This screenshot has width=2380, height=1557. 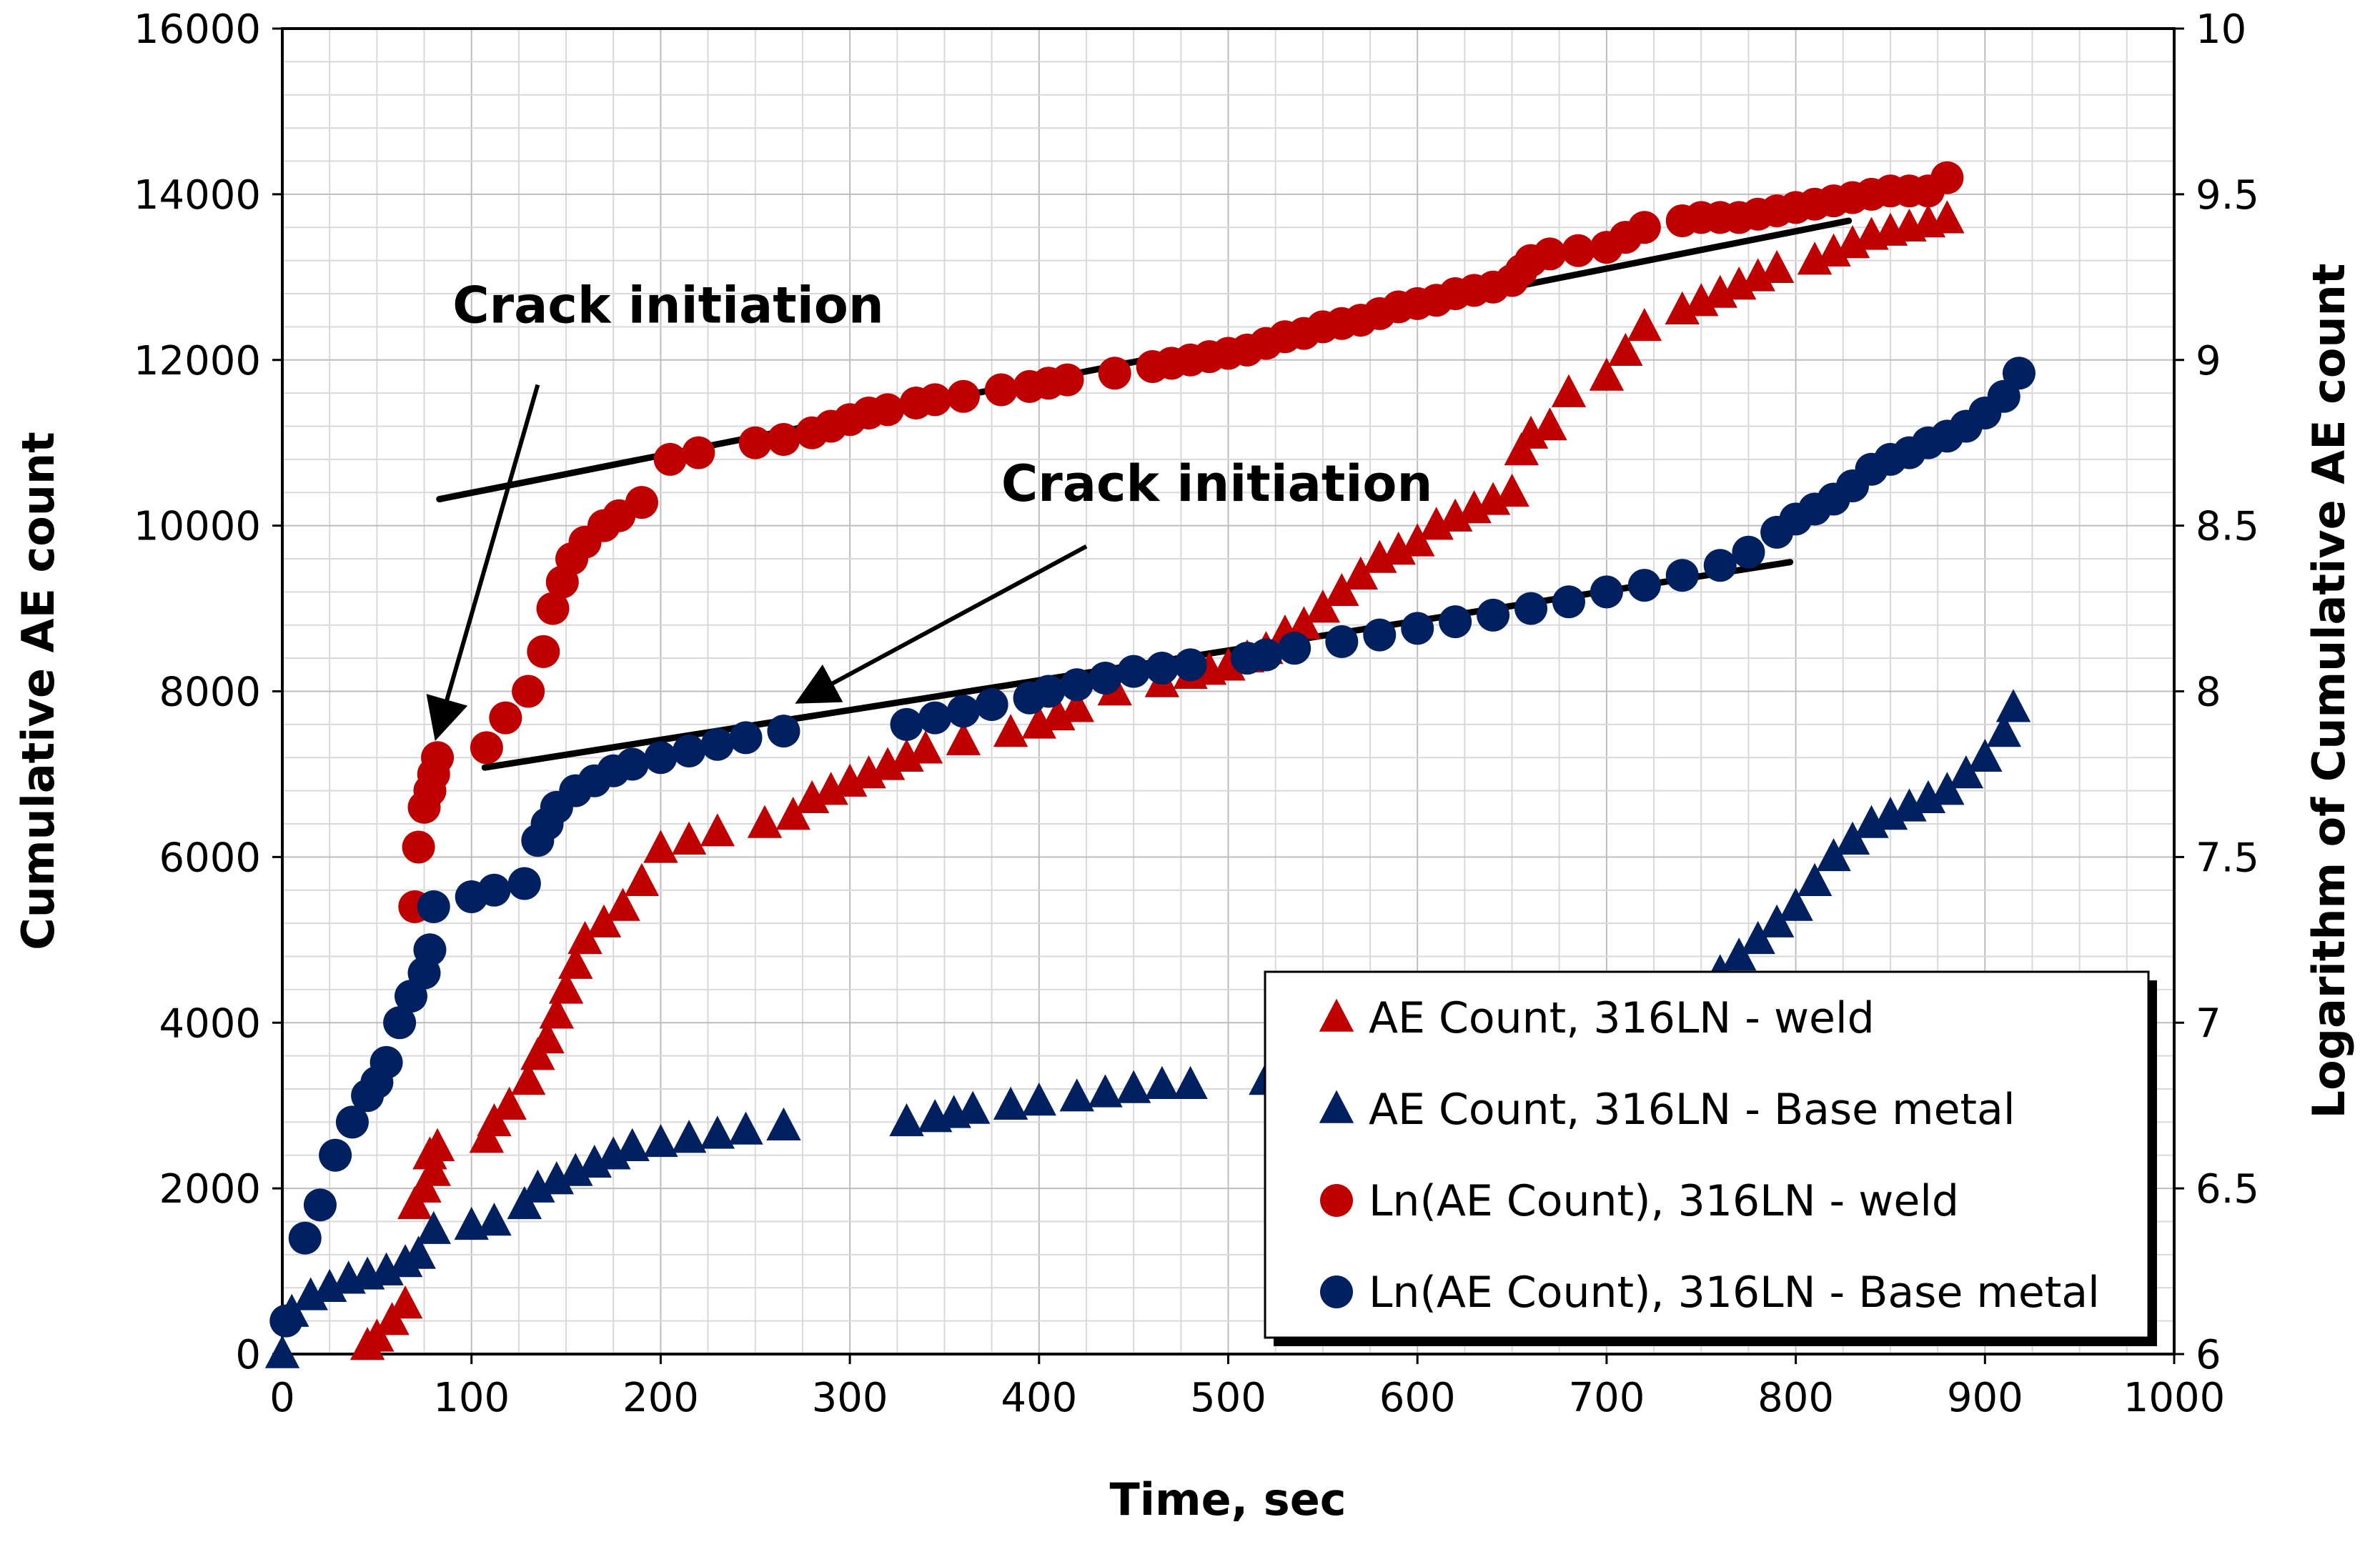 What do you see at coordinates (1692, 1110) in the screenshot?
I see `legend-label: AE Count, 316LN - Base metal` at bounding box center [1692, 1110].